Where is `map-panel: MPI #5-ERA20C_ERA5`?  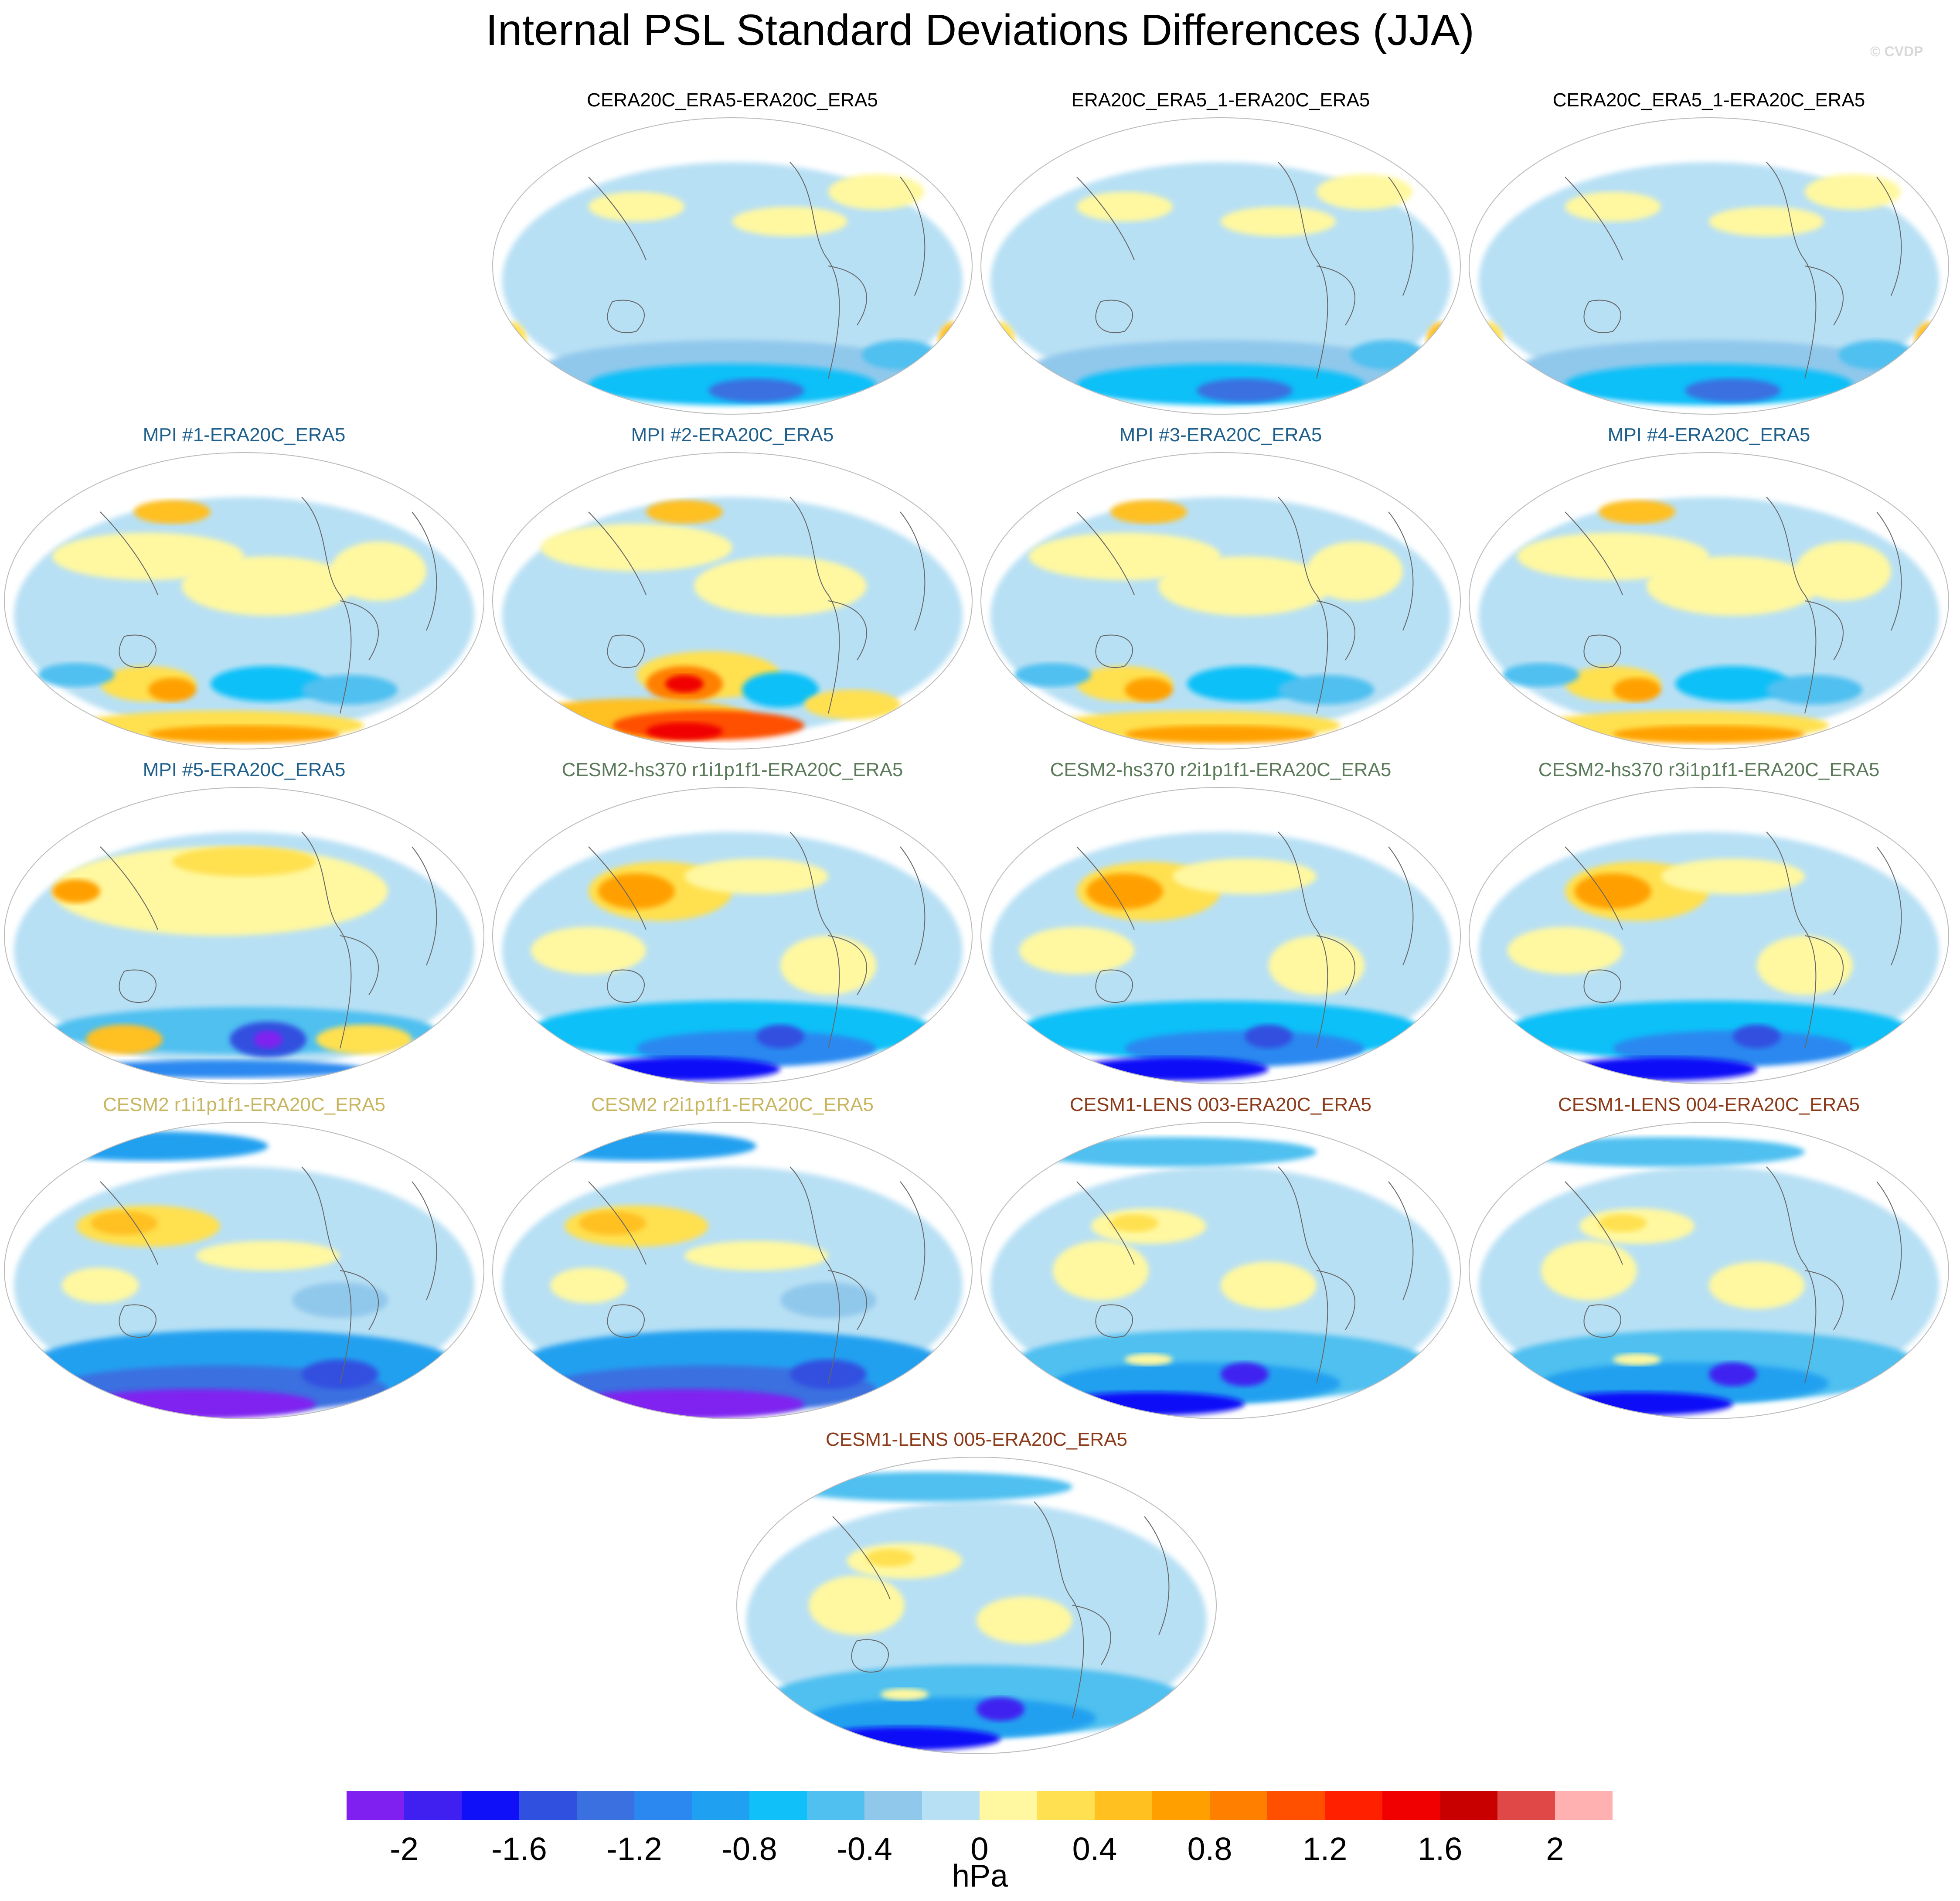 map-panel: MPI #5-ERA20C_ERA5 is located at coordinates (244, 922).